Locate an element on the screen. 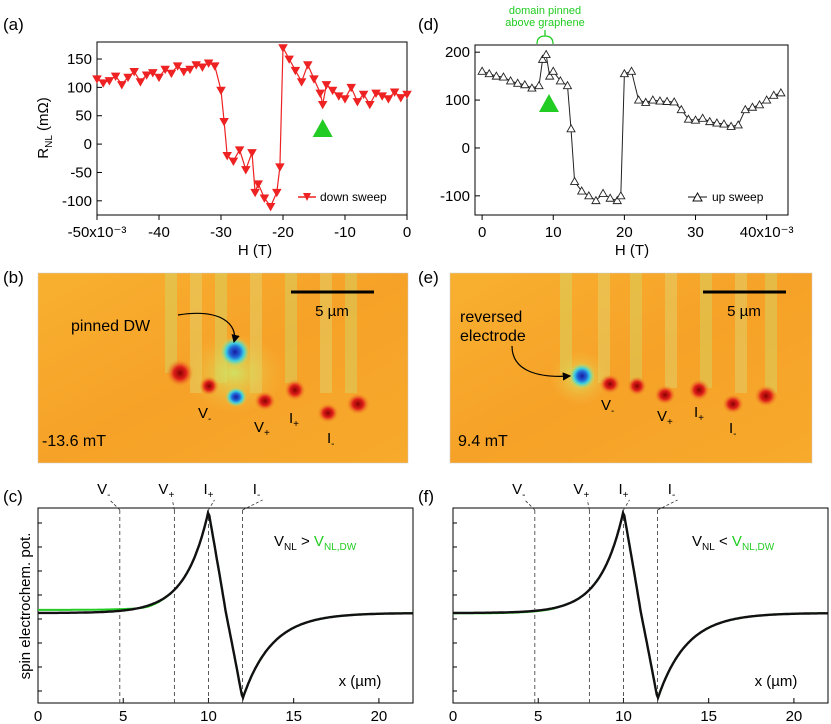 The image size is (831, 724). chart-d-frame is located at coordinates (631, 130).